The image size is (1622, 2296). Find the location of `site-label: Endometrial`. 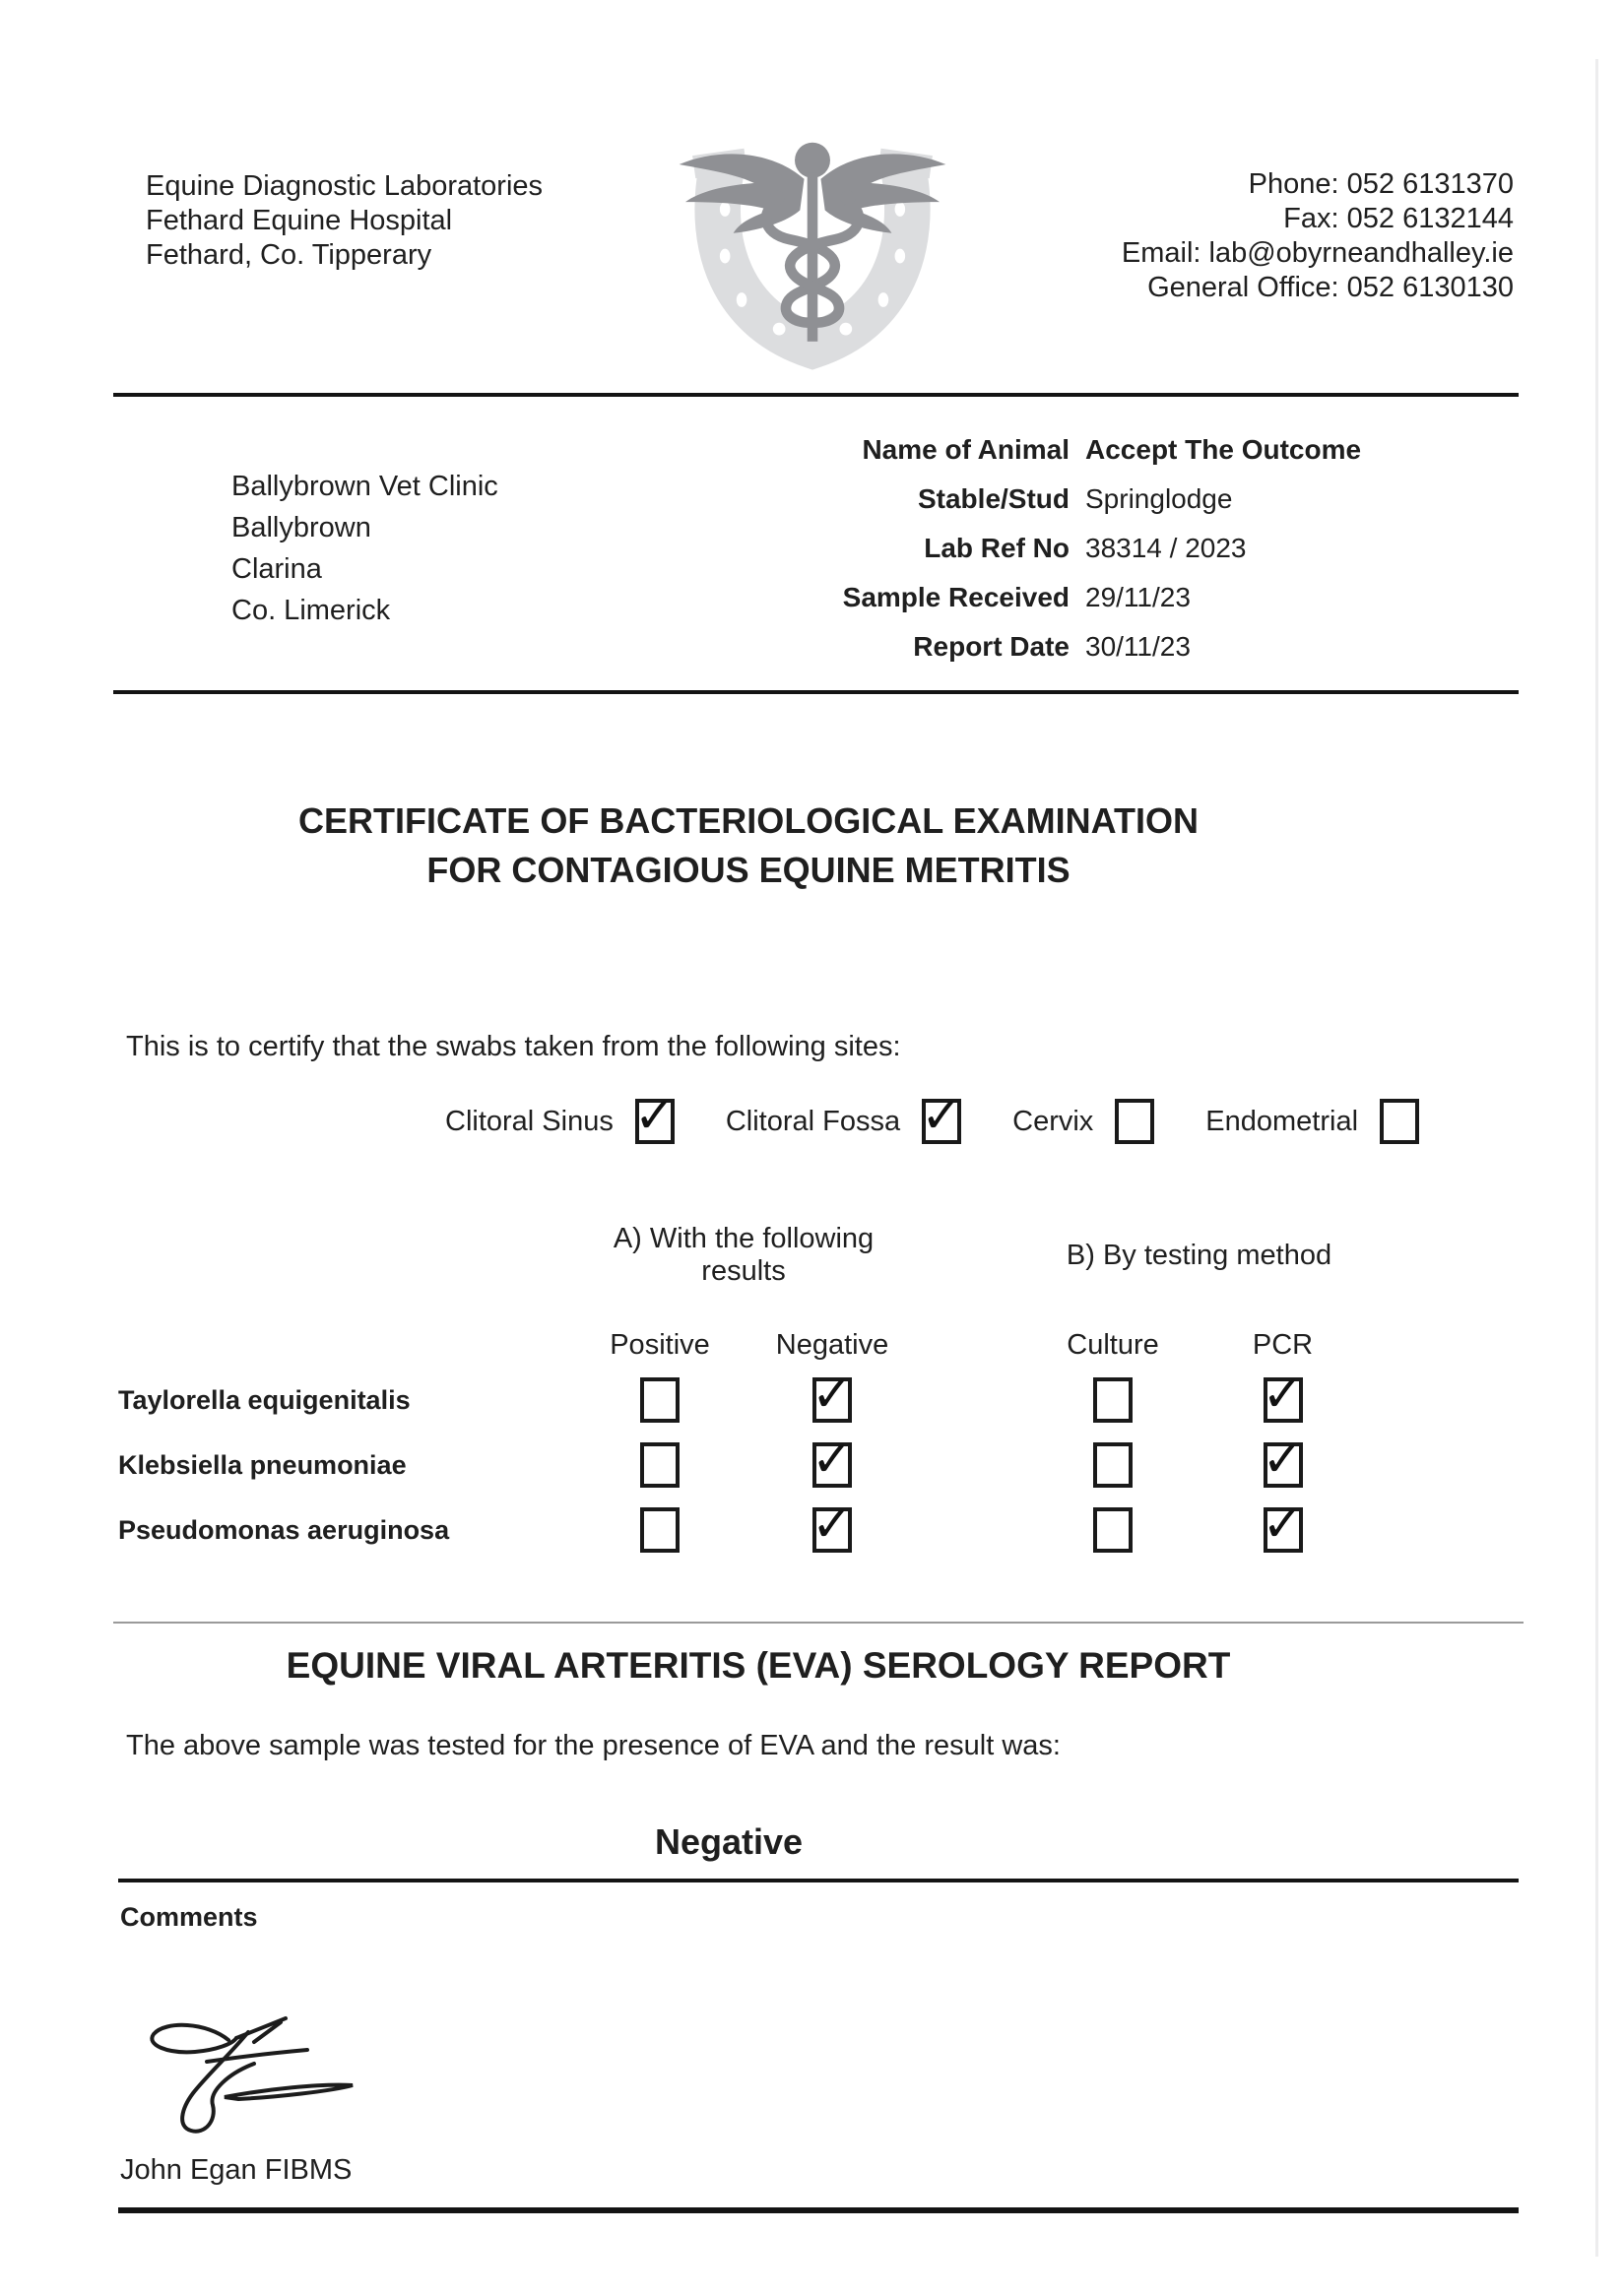

site-label: Endometrial is located at coordinates (1282, 1121).